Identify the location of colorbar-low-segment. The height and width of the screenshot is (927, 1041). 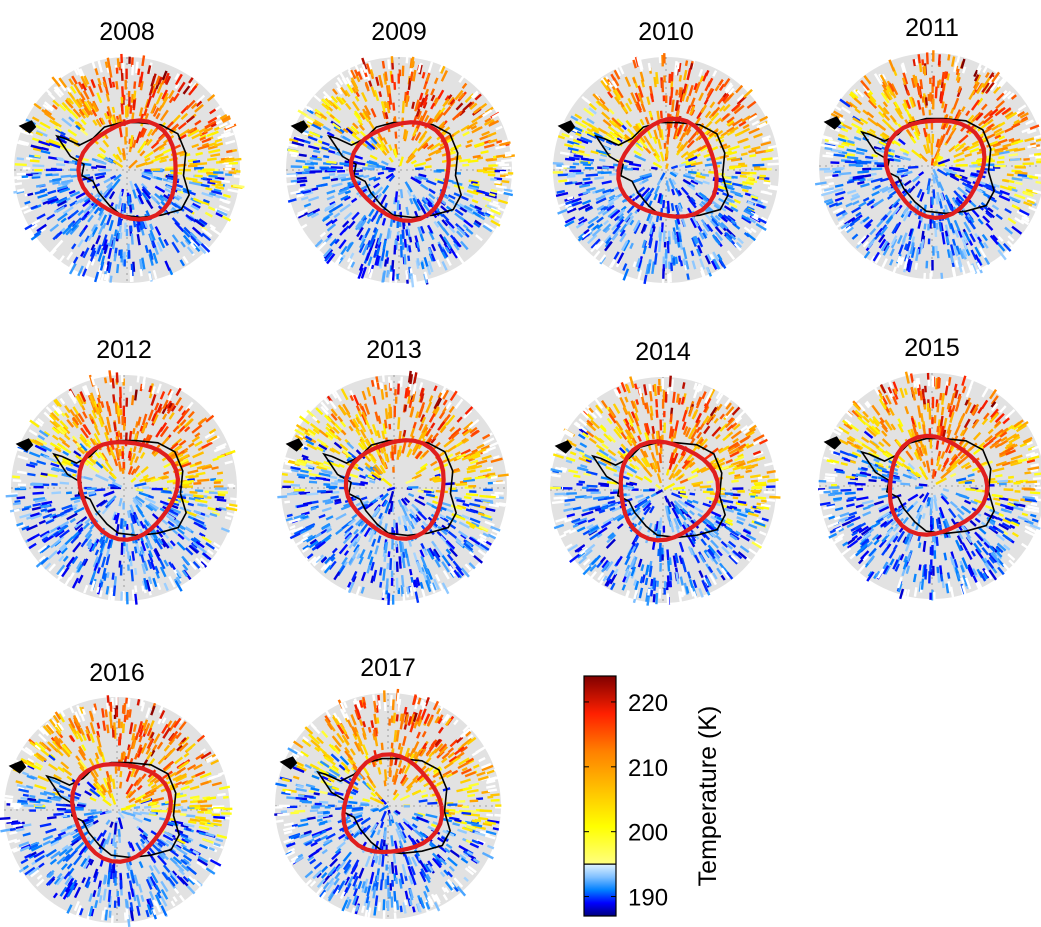
(600, 890).